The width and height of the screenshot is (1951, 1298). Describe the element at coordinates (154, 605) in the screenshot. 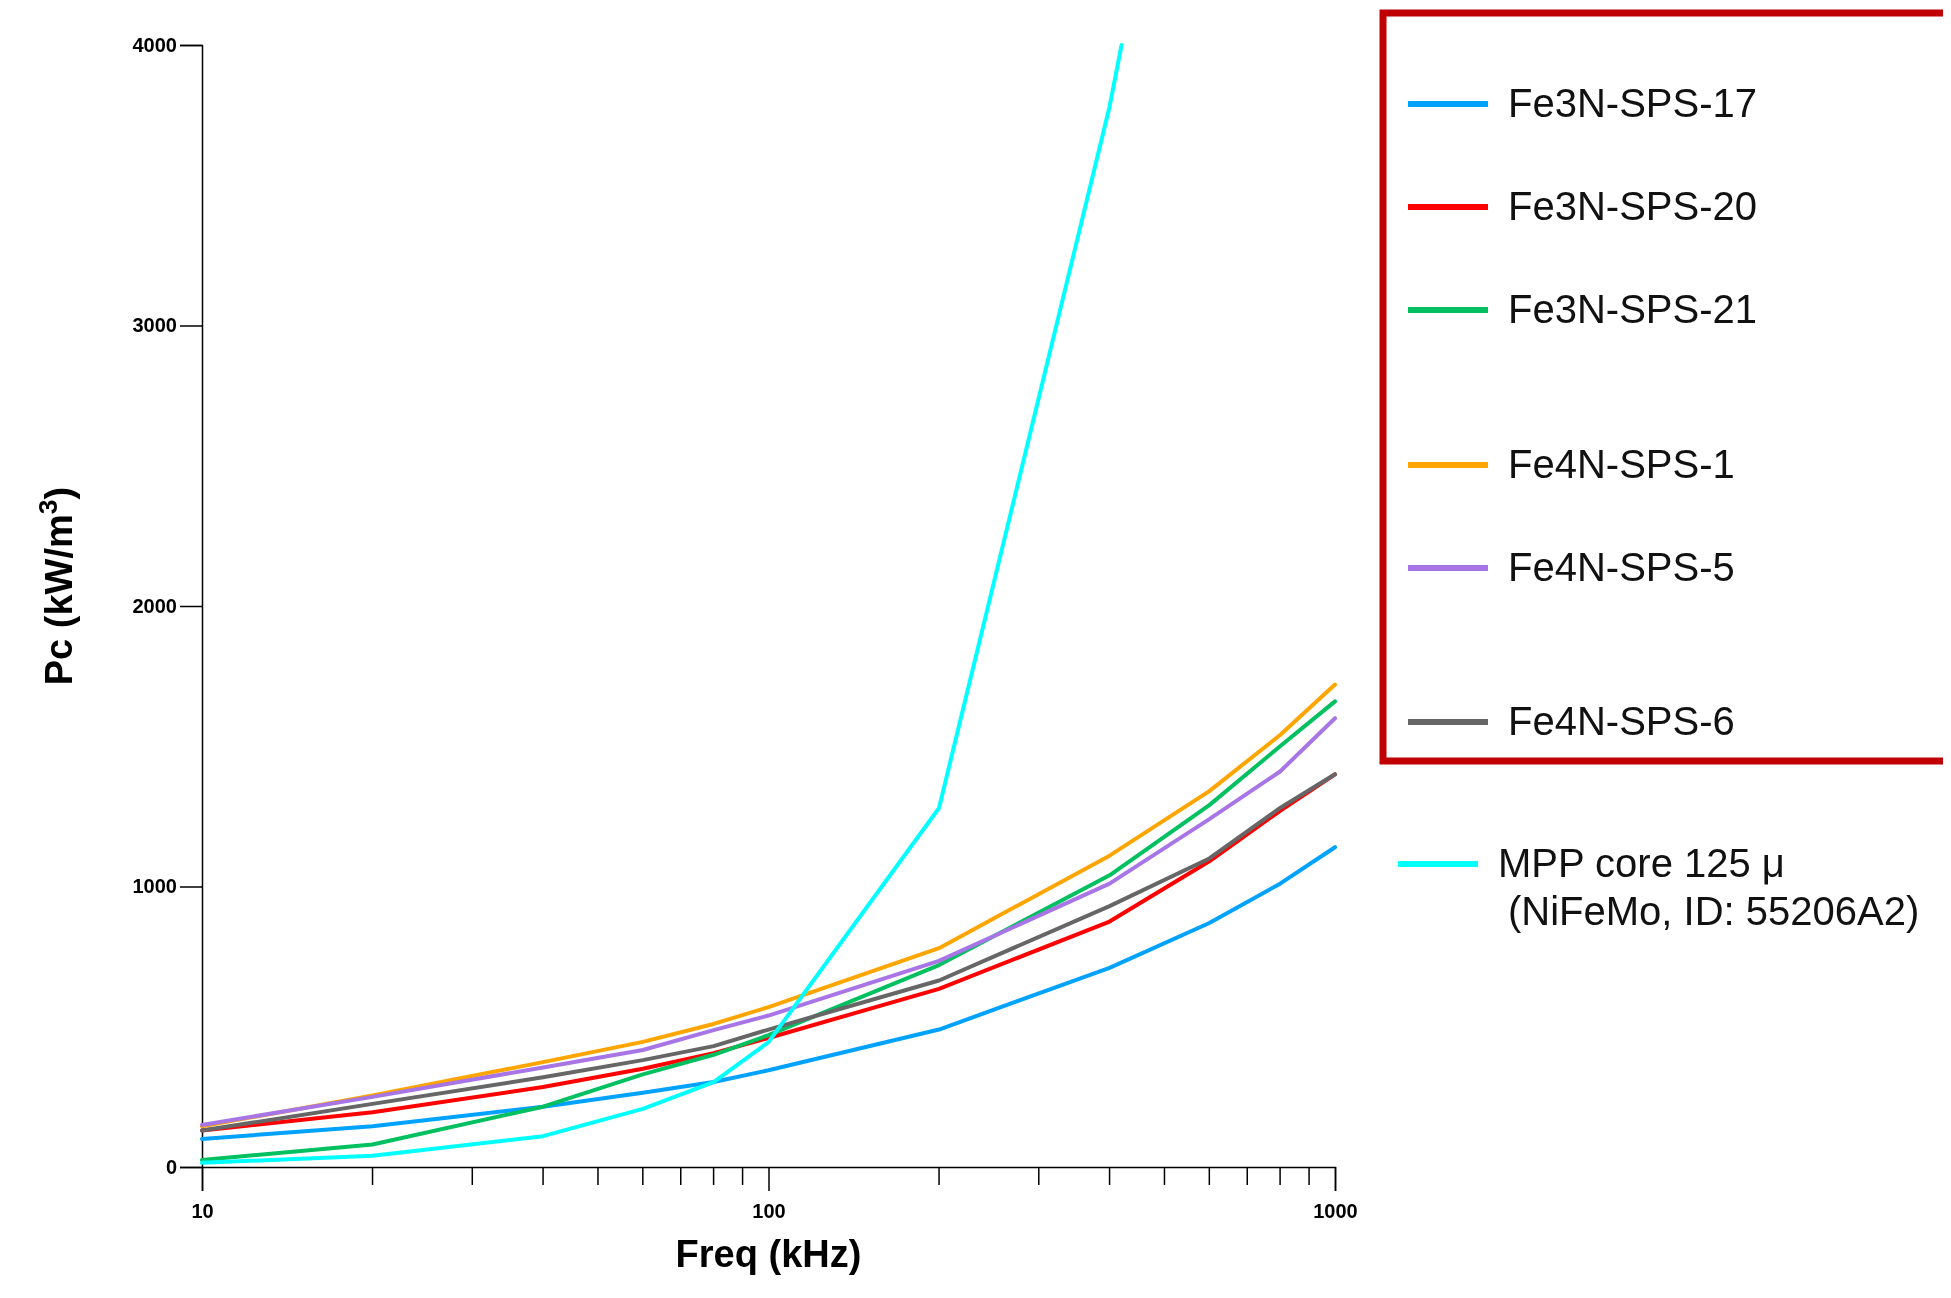

I see `y-tick-label: 2000` at that location.